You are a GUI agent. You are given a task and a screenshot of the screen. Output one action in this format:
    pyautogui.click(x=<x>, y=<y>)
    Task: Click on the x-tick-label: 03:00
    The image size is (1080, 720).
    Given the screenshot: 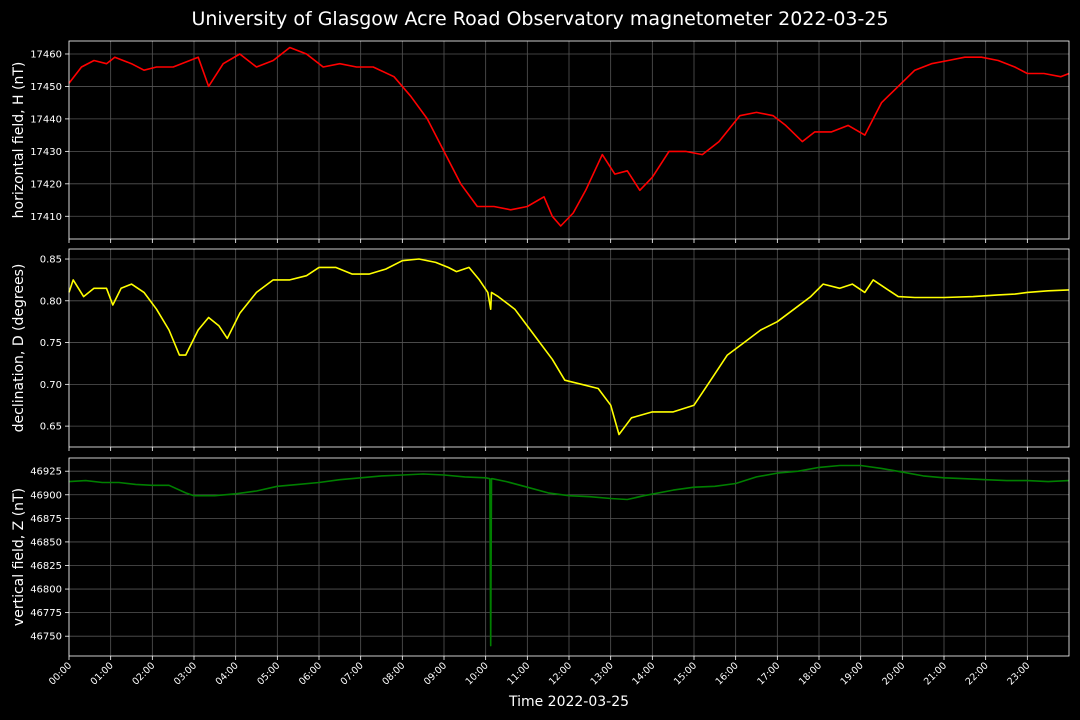 What is the action you would take?
    pyautogui.click(x=185, y=673)
    